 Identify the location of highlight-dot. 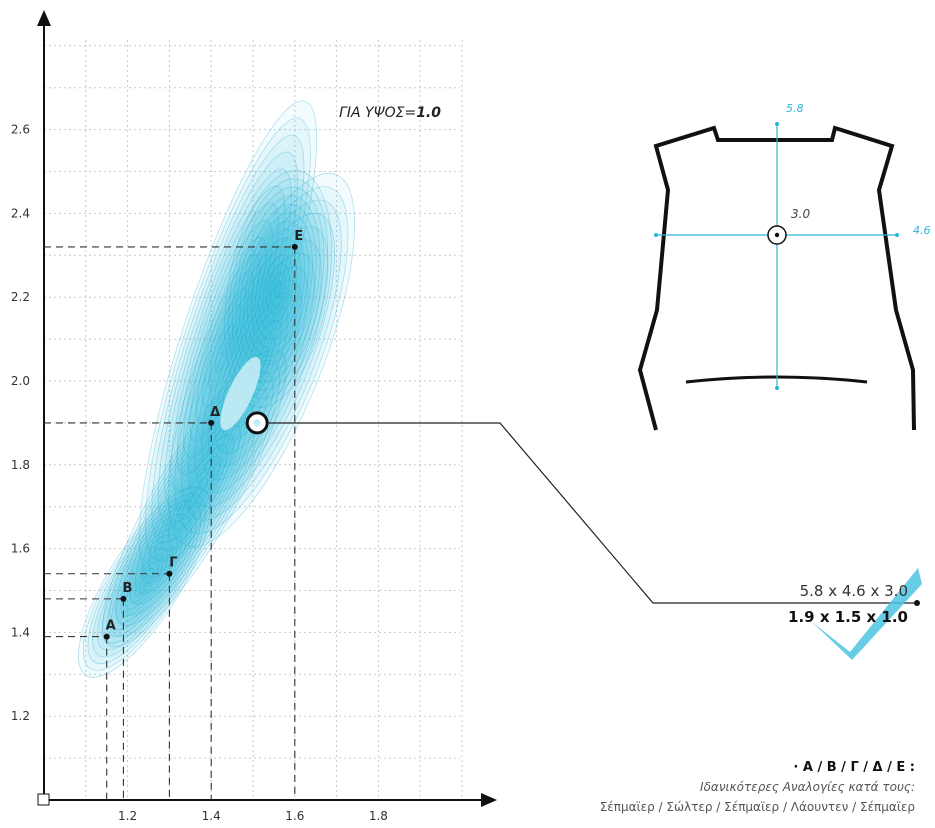
(257, 423).